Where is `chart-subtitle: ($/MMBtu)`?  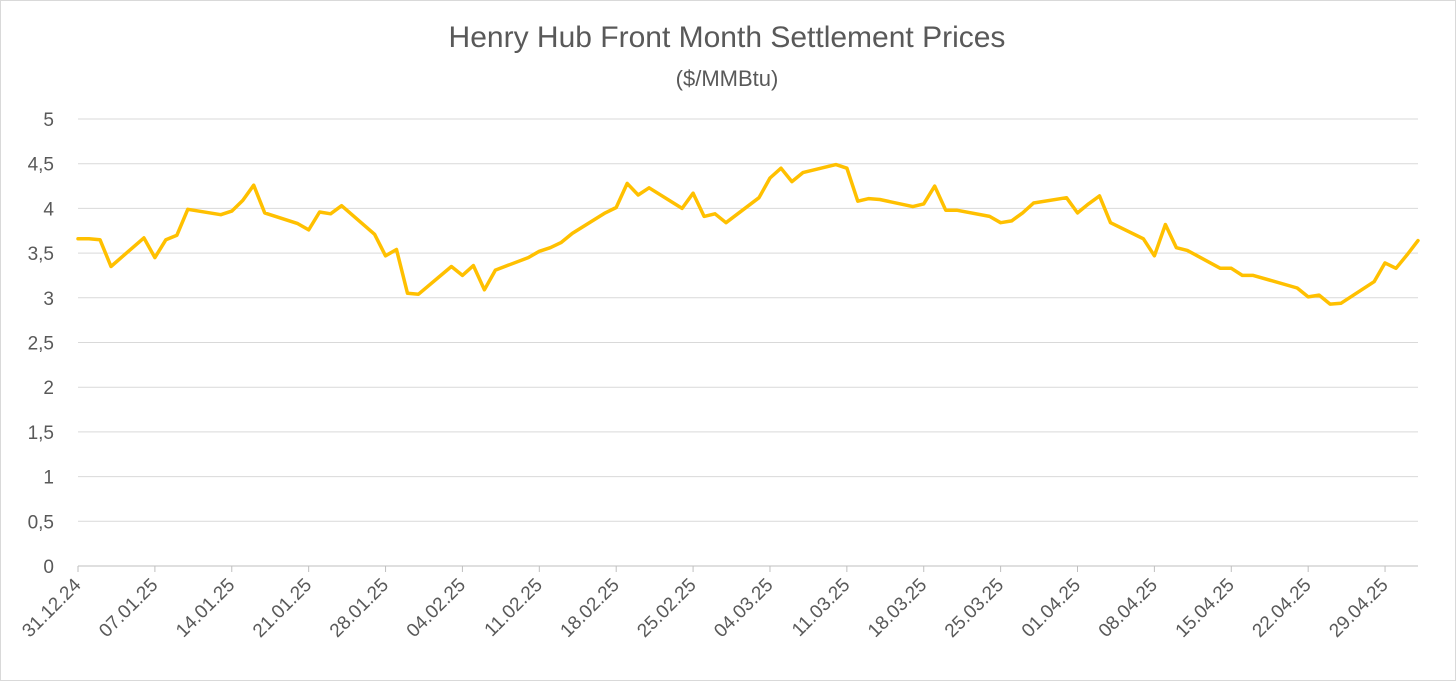
chart-subtitle: ($/MMBtu) is located at coordinates (727, 78).